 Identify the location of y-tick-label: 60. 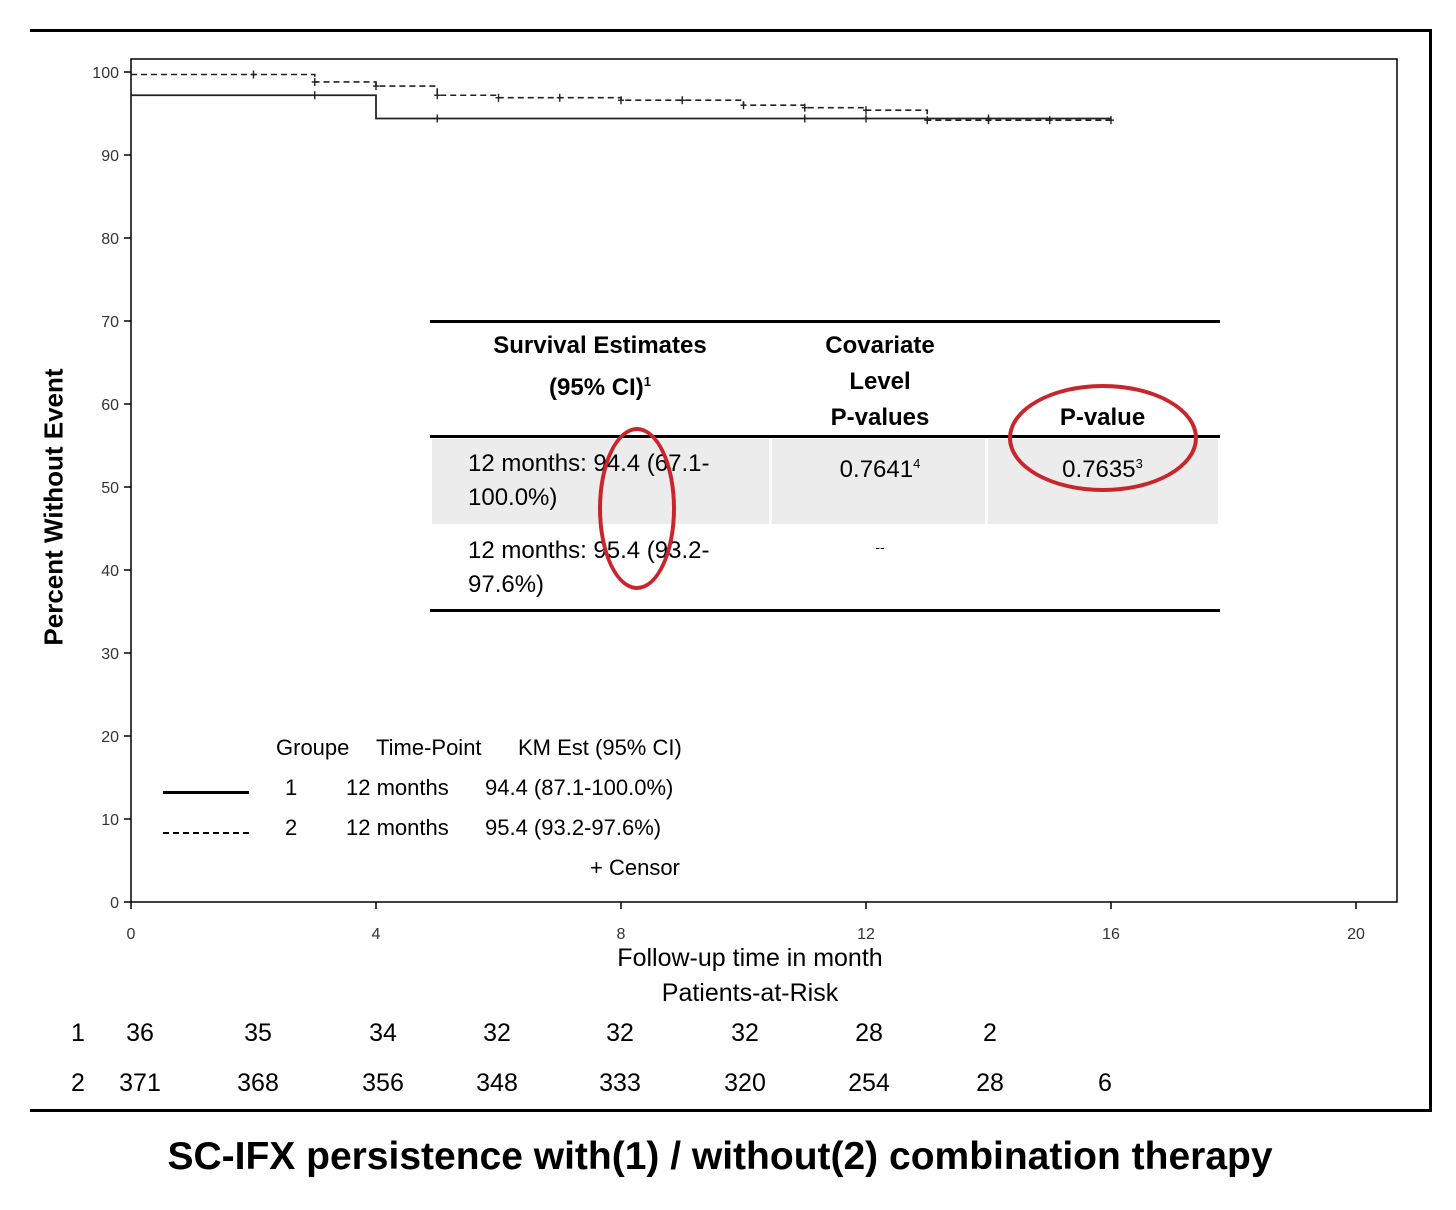
(110, 405).